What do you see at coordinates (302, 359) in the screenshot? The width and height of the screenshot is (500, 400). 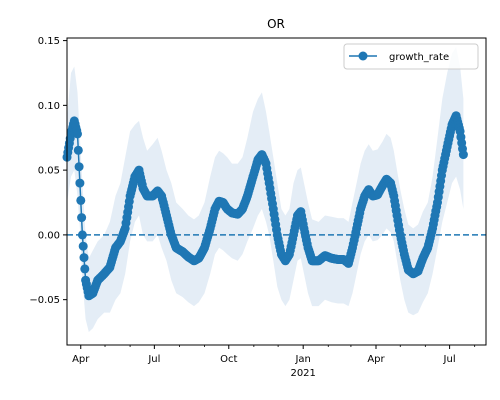 I see `x-tick-label: Jan` at bounding box center [302, 359].